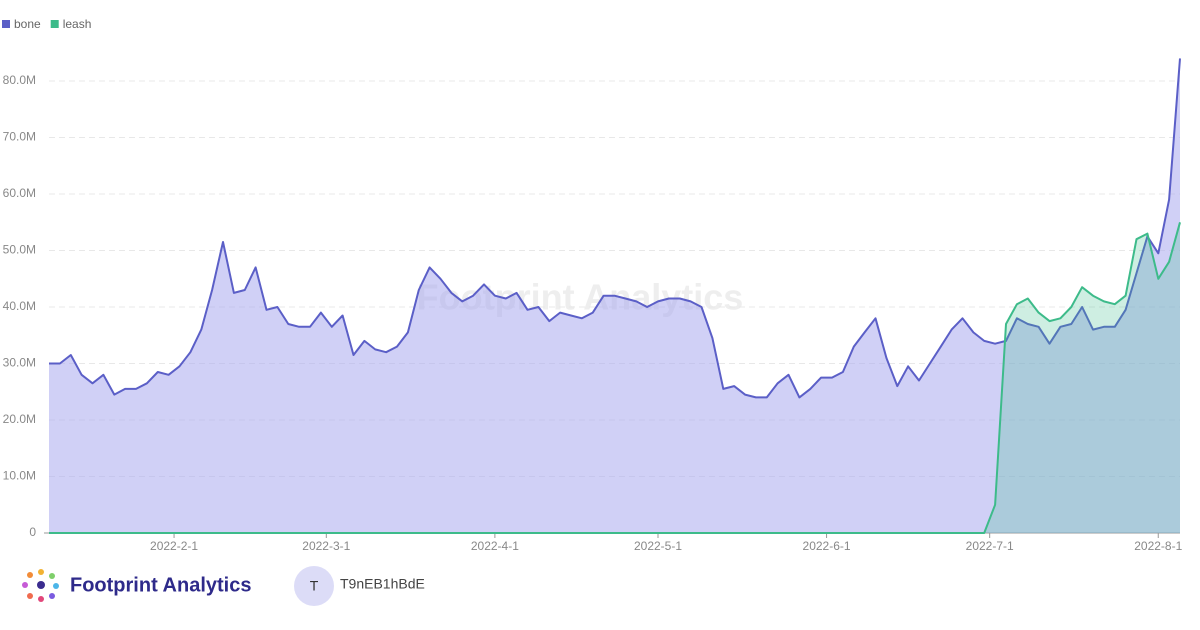  Describe the element at coordinates (19, 363) in the screenshot. I see `y-tick-label: 30.0M` at that location.